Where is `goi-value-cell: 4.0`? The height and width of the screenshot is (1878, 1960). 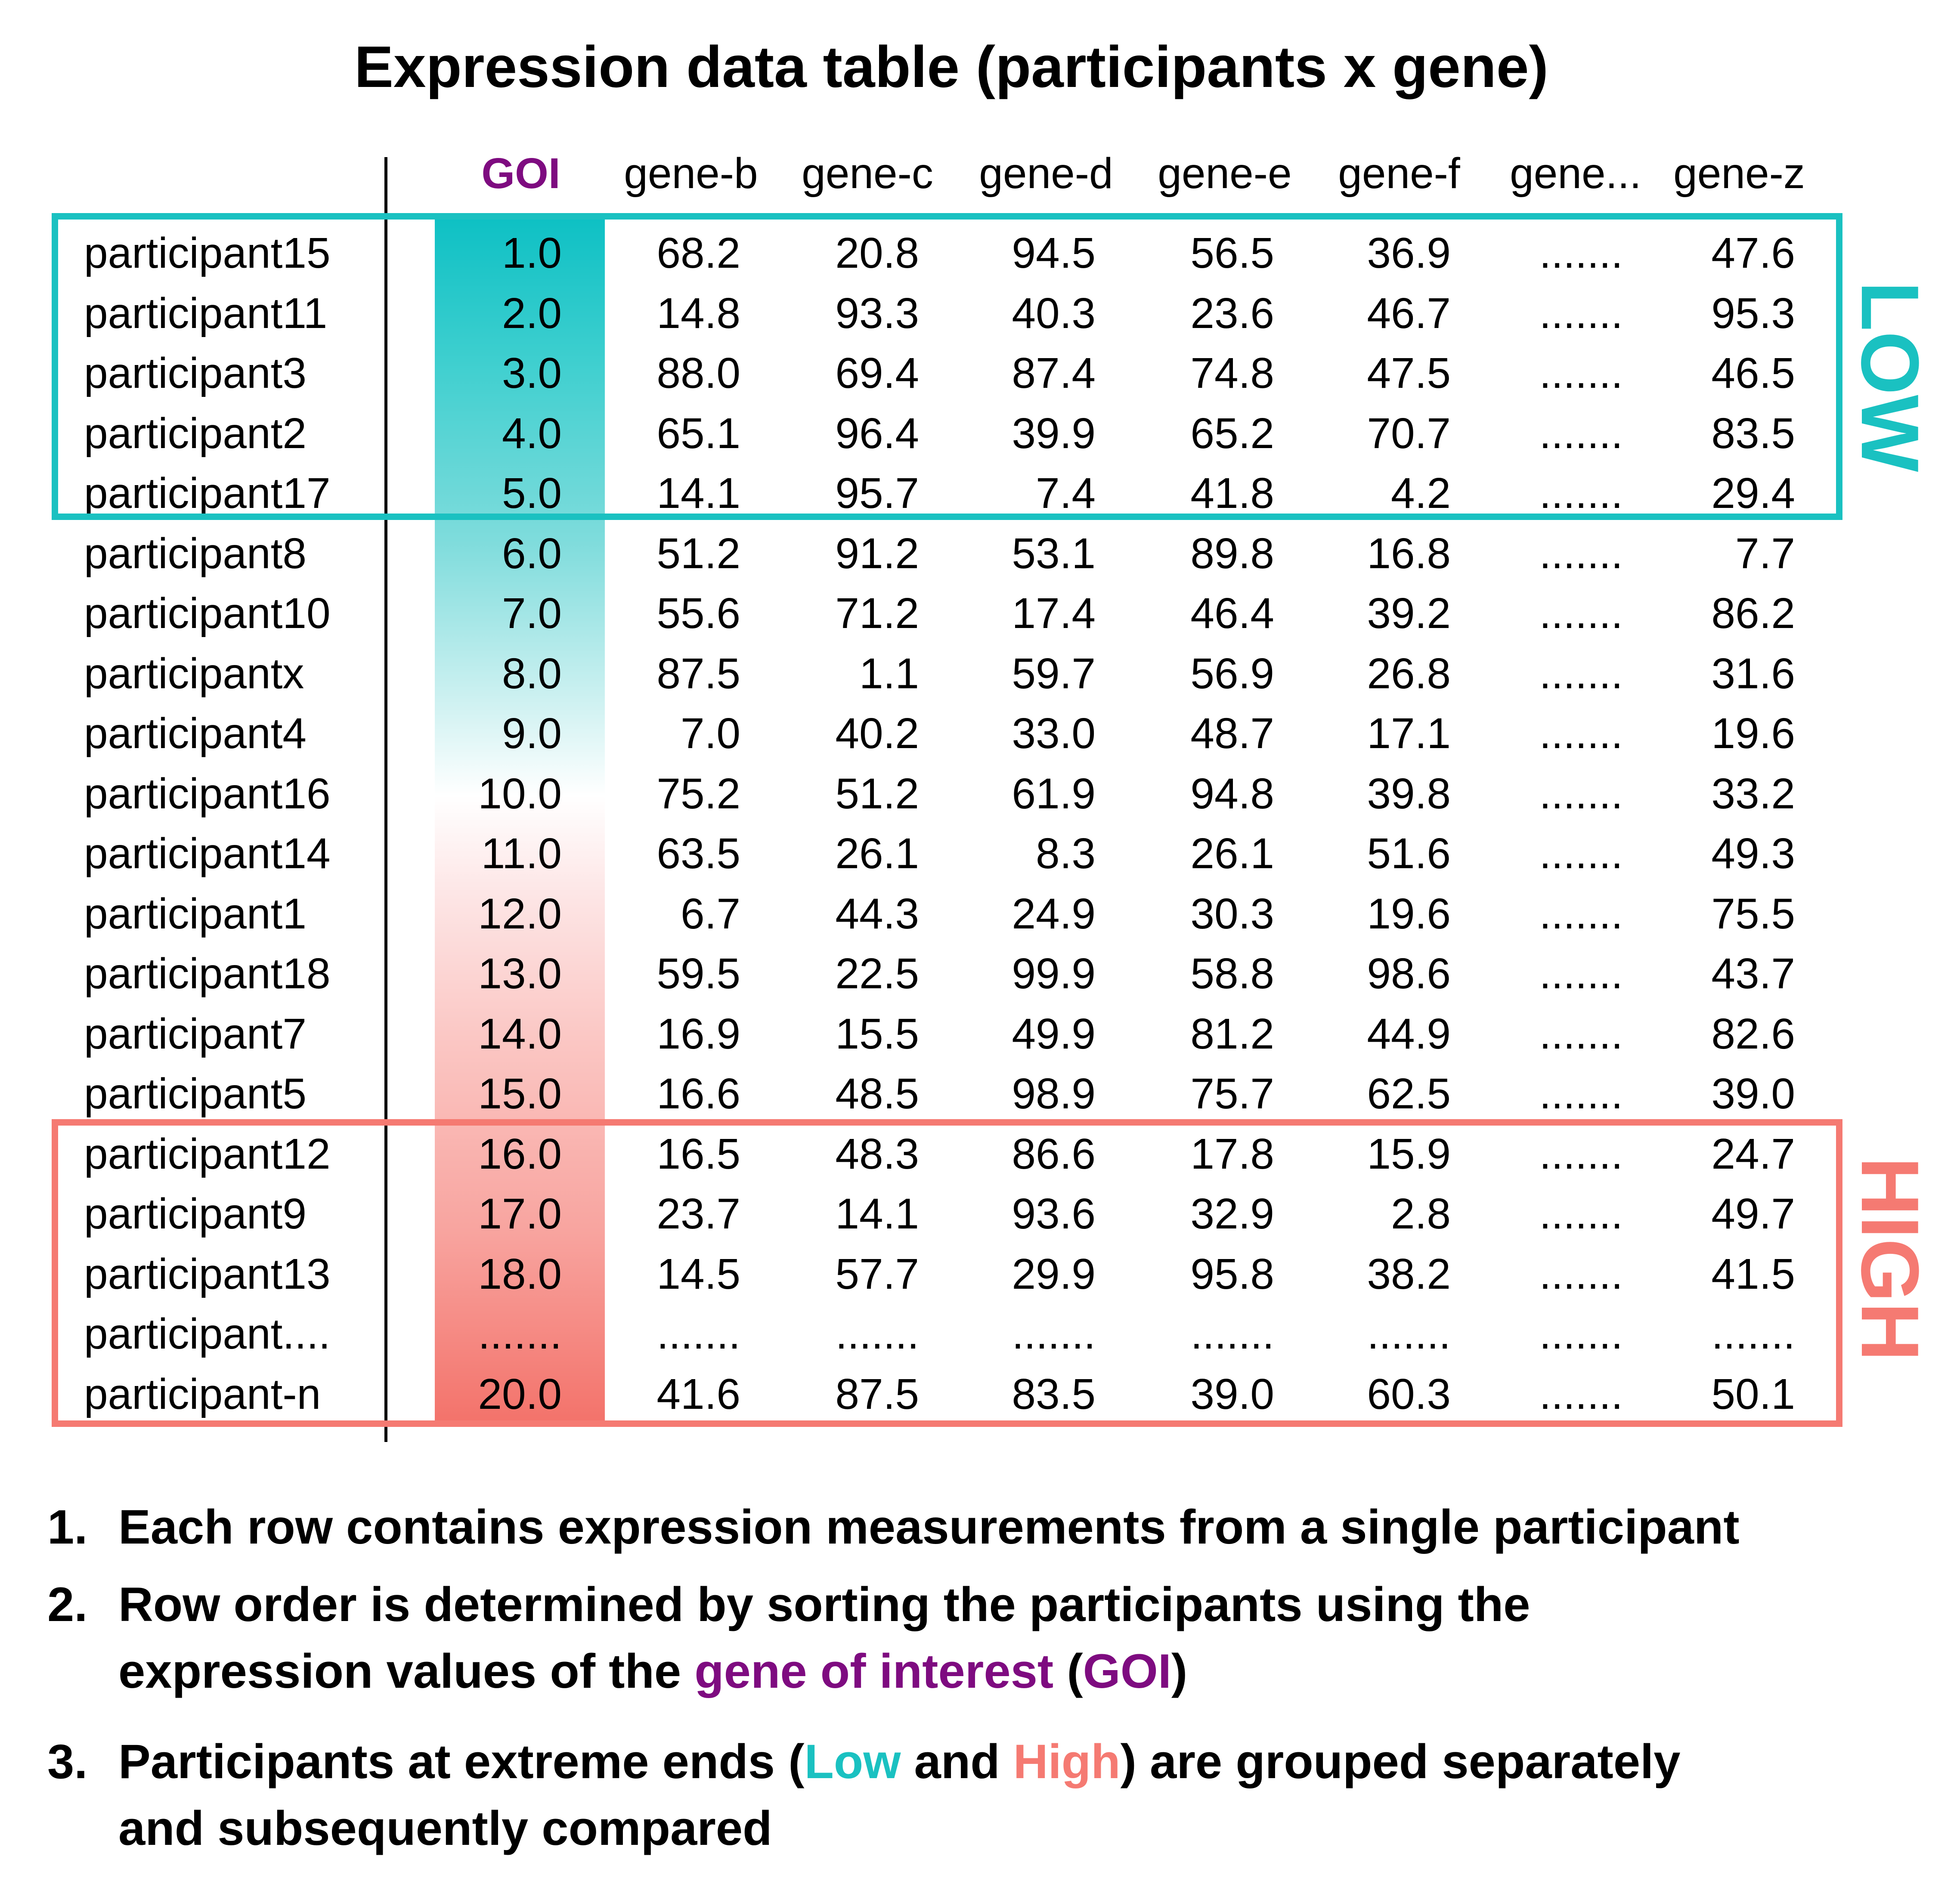
goi-value-cell: 4.0 is located at coordinates (532, 433).